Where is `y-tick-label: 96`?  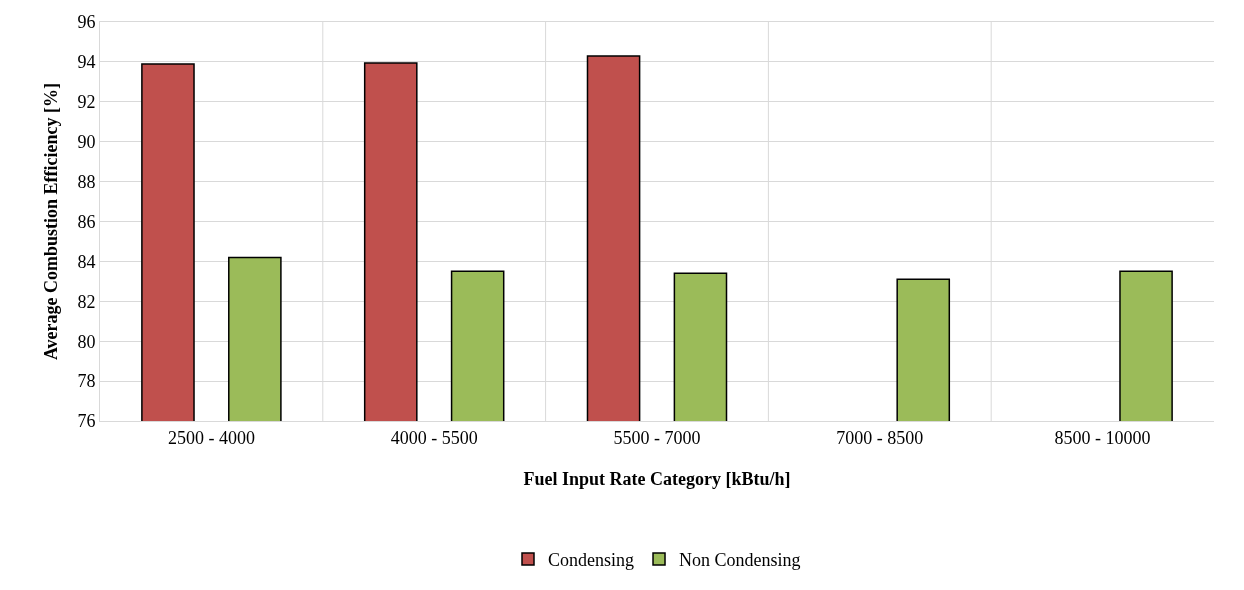 y-tick-label: 96 is located at coordinates (86, 22).